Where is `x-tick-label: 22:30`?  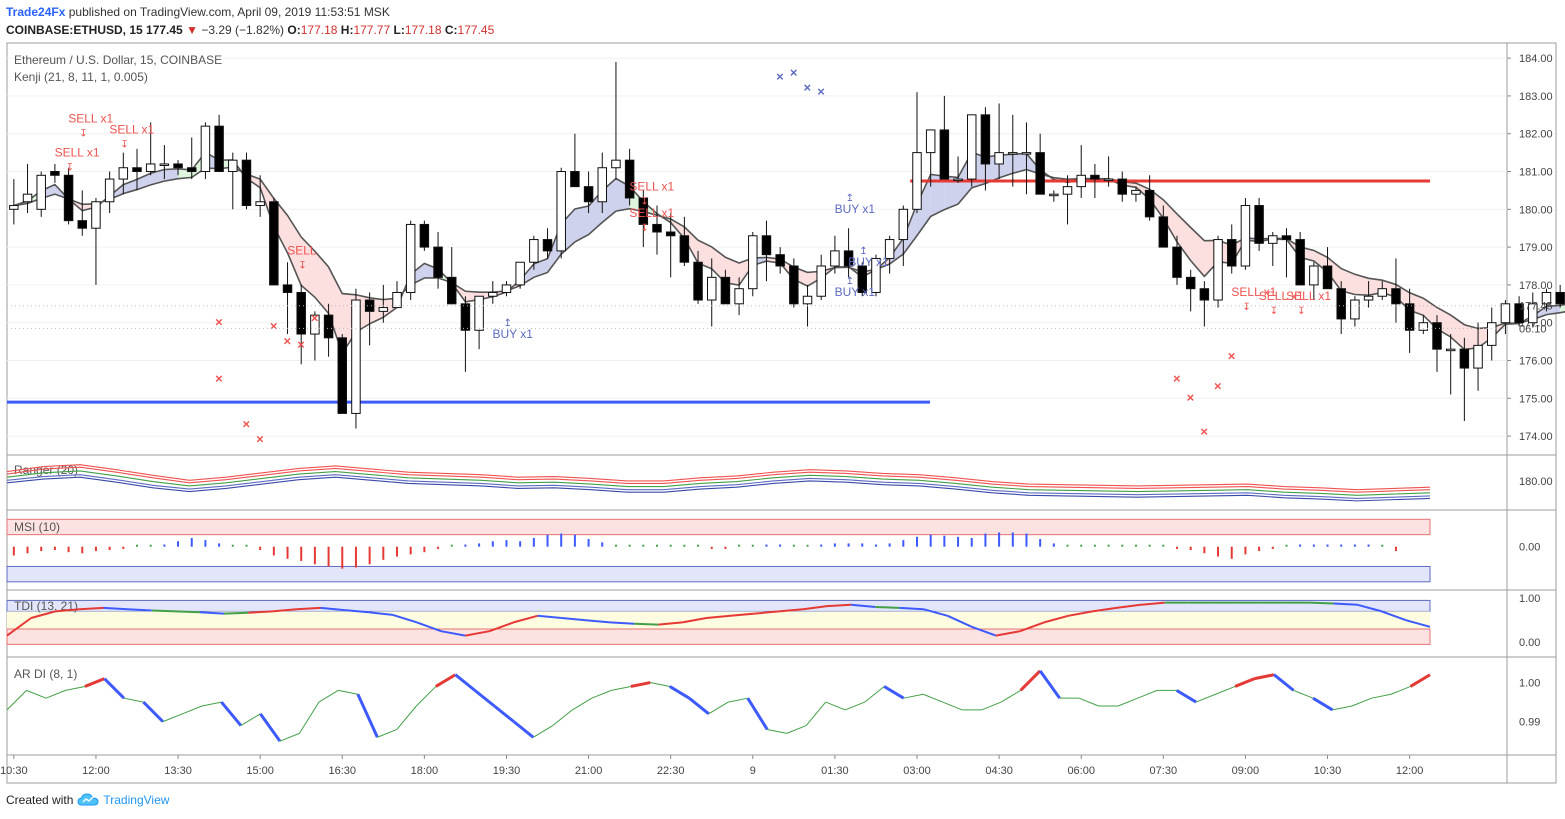 x-tick-label: 22:30 is located at coordinates (671, 771).